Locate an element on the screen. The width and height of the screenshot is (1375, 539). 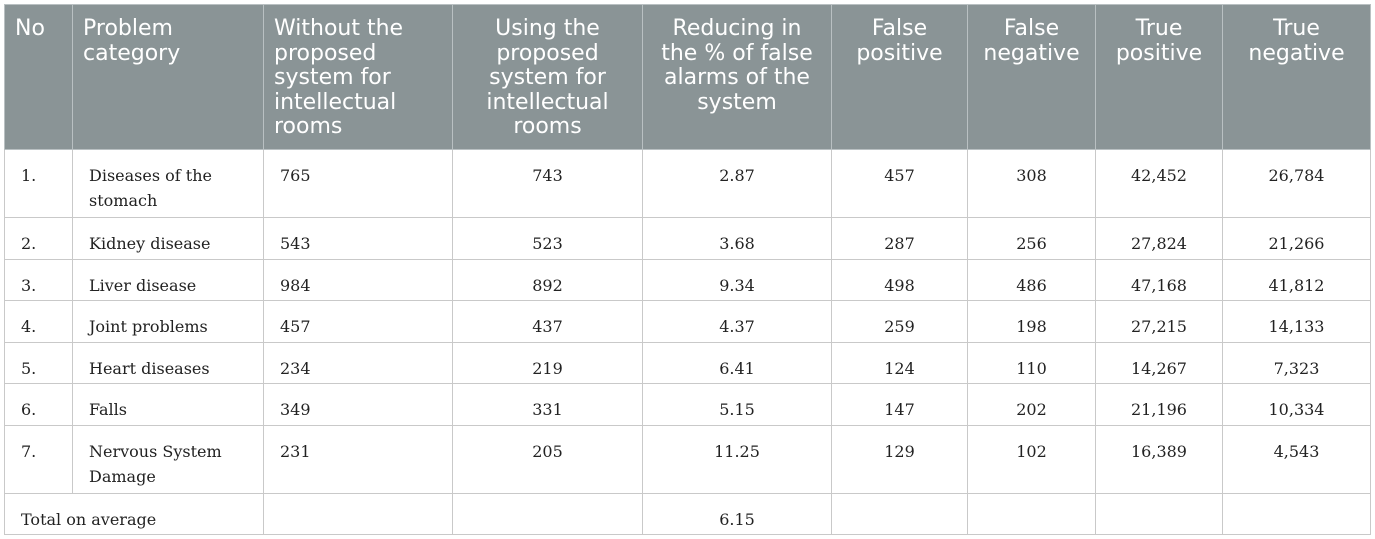
cell-using: 523 is located at coordinates (547, 238).